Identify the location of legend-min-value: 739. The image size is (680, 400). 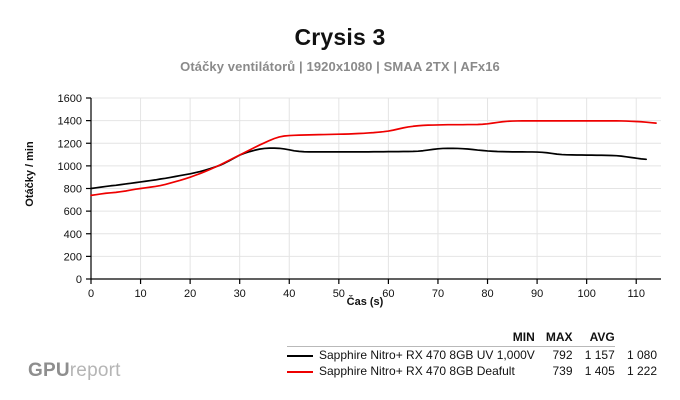
(562, 371).